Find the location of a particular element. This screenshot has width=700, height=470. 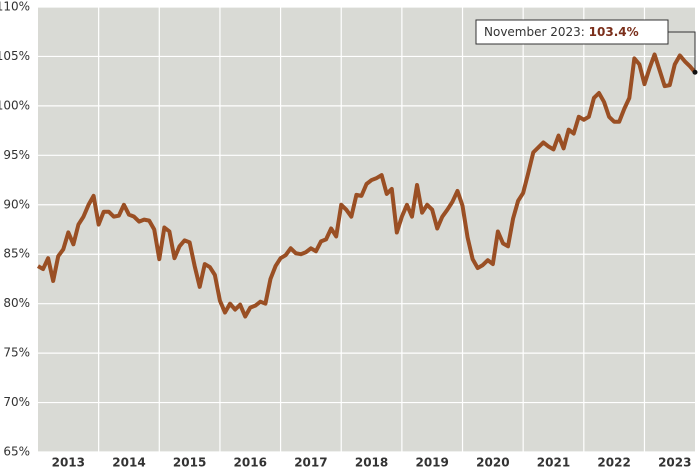

y-tick-label: 105% is located at coordinates (15, 56).